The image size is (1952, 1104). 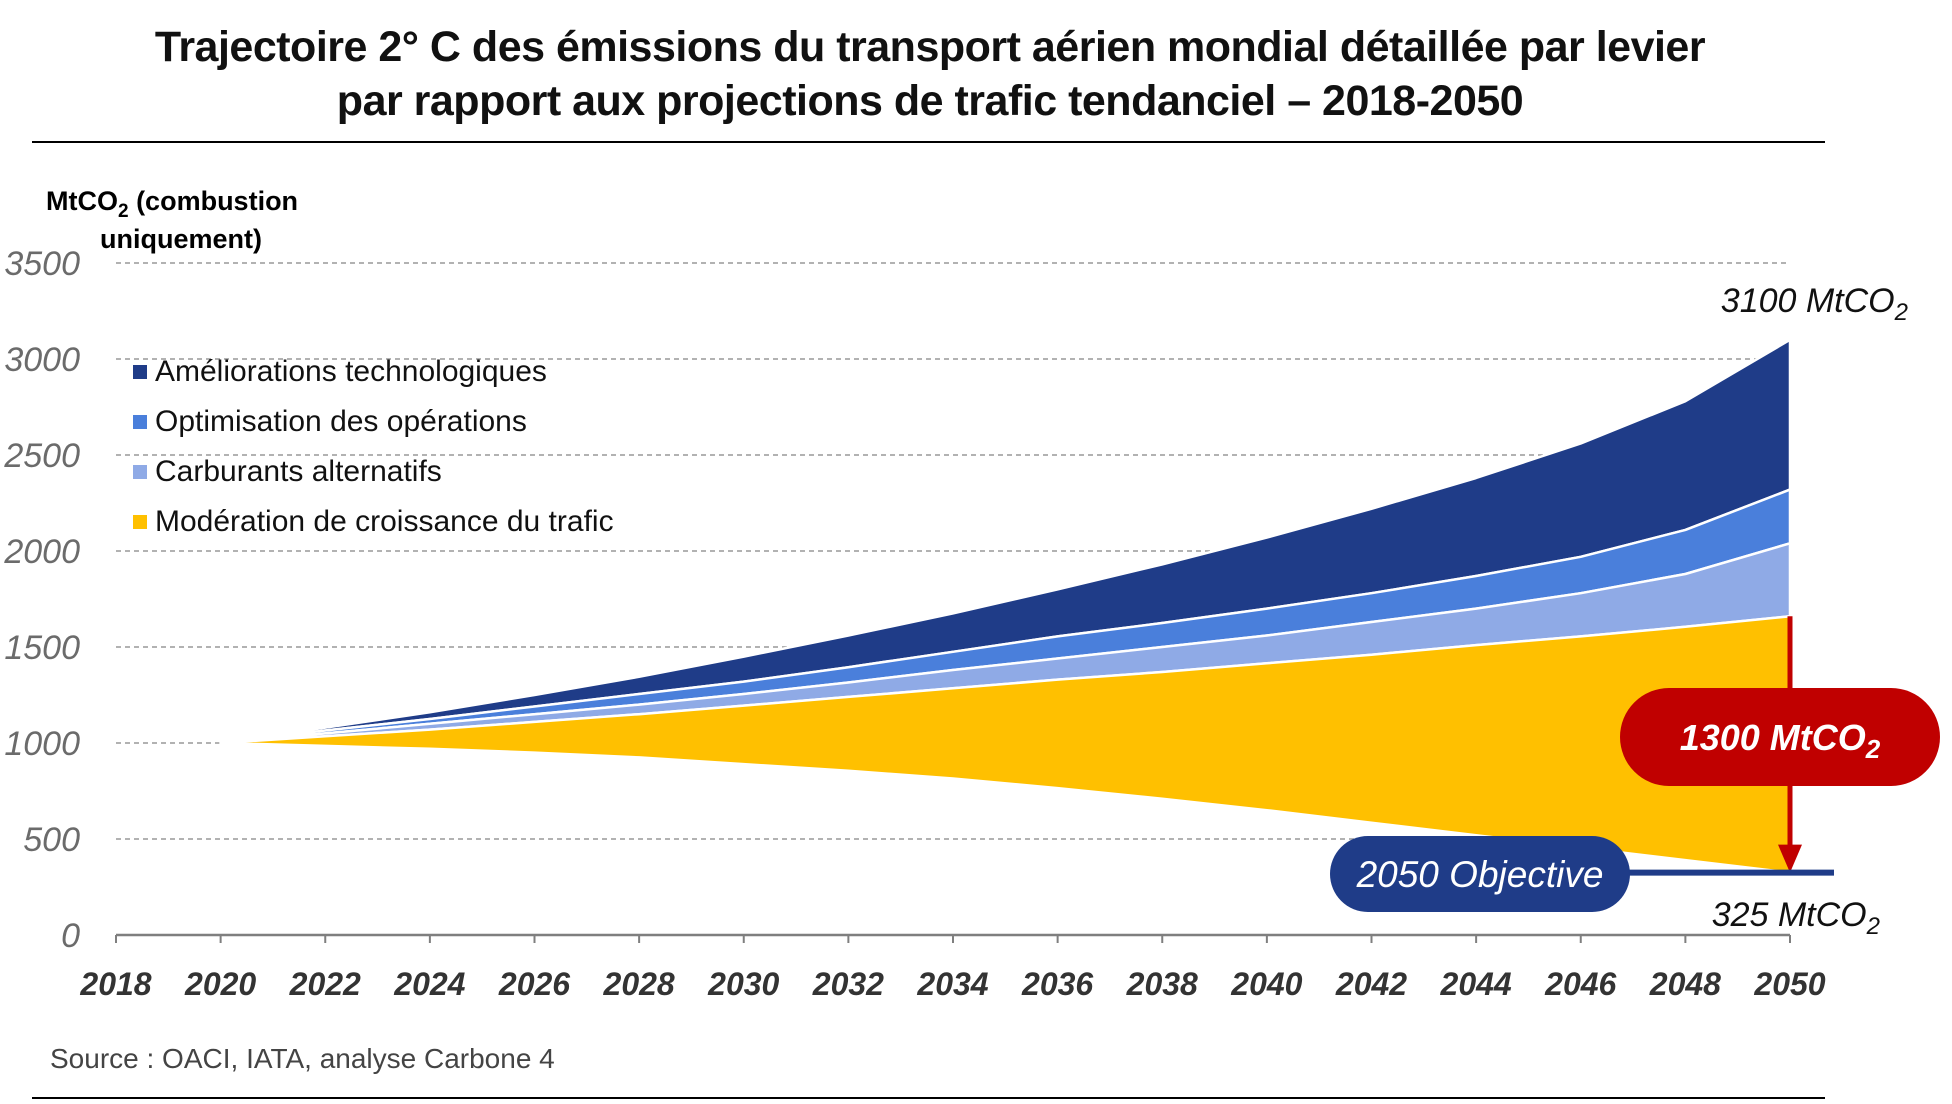 What do you see at coordinates (1057, 984) in the screenshot?
I see `x-tick-label: 2036` at bounding box center [1057, 984].